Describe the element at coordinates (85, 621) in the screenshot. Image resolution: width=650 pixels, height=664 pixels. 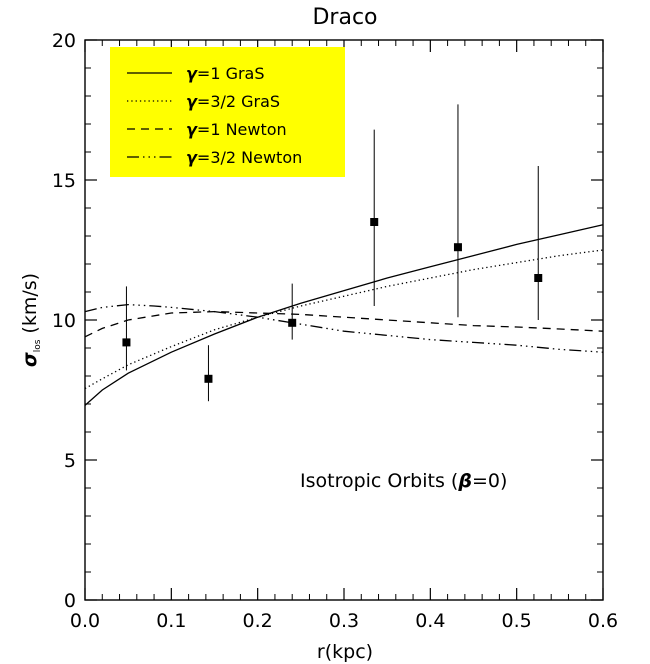
I see `x-tick-label: 0.0` at that location.